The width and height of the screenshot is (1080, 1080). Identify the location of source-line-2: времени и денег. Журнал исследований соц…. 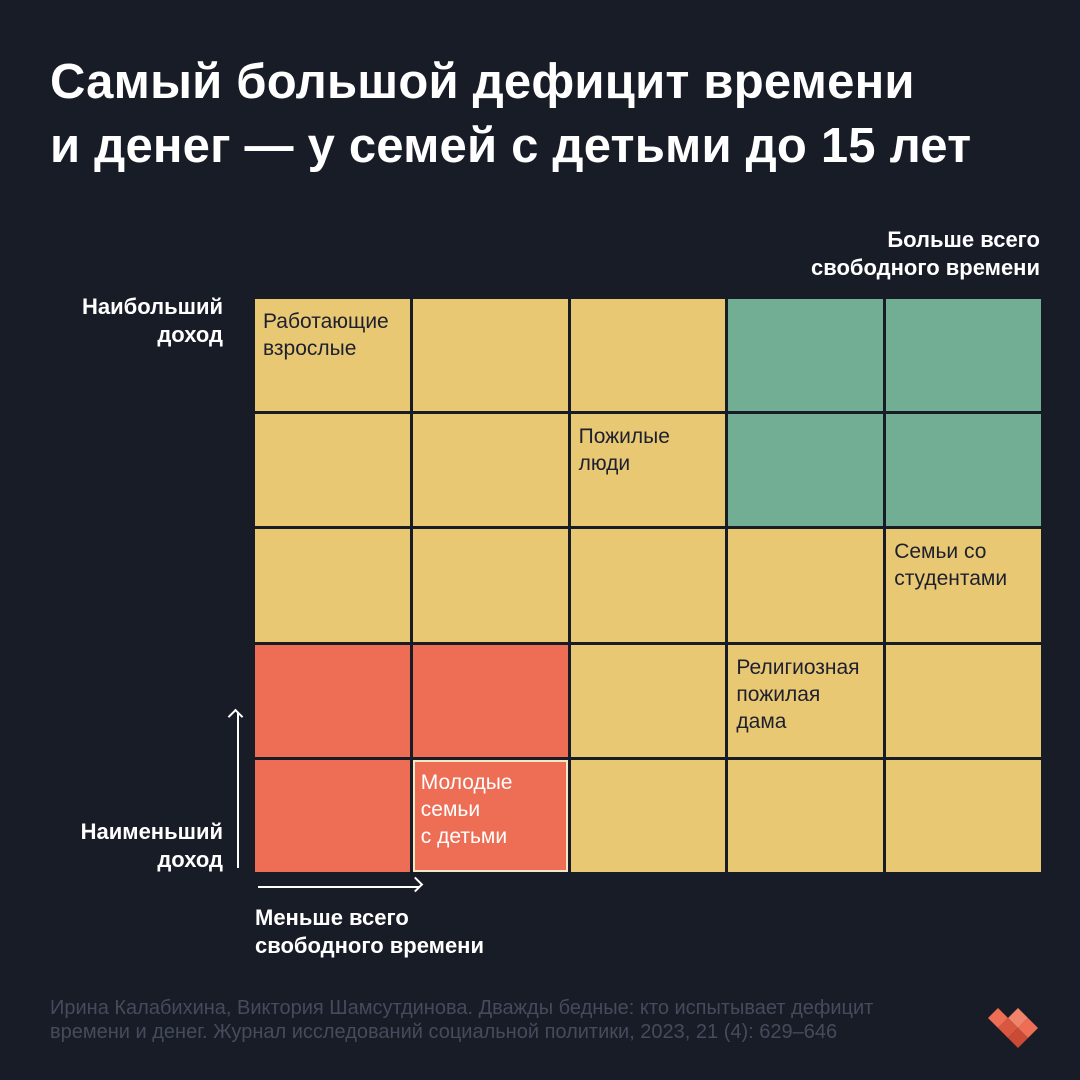
(444, 1032).